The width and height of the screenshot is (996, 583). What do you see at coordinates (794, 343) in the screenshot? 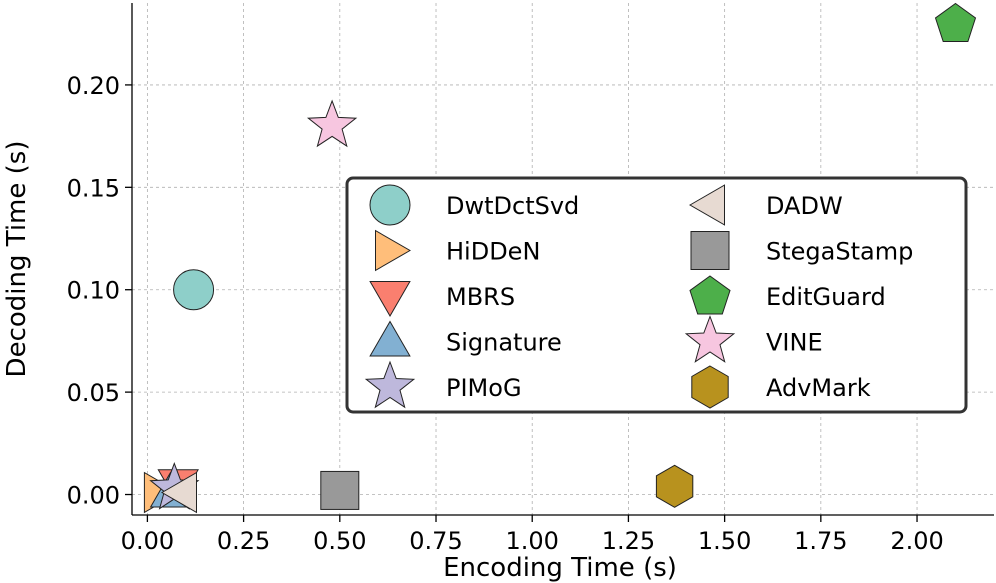
I see `legend-label-vine: VINE` at bounding box center [794, 343].